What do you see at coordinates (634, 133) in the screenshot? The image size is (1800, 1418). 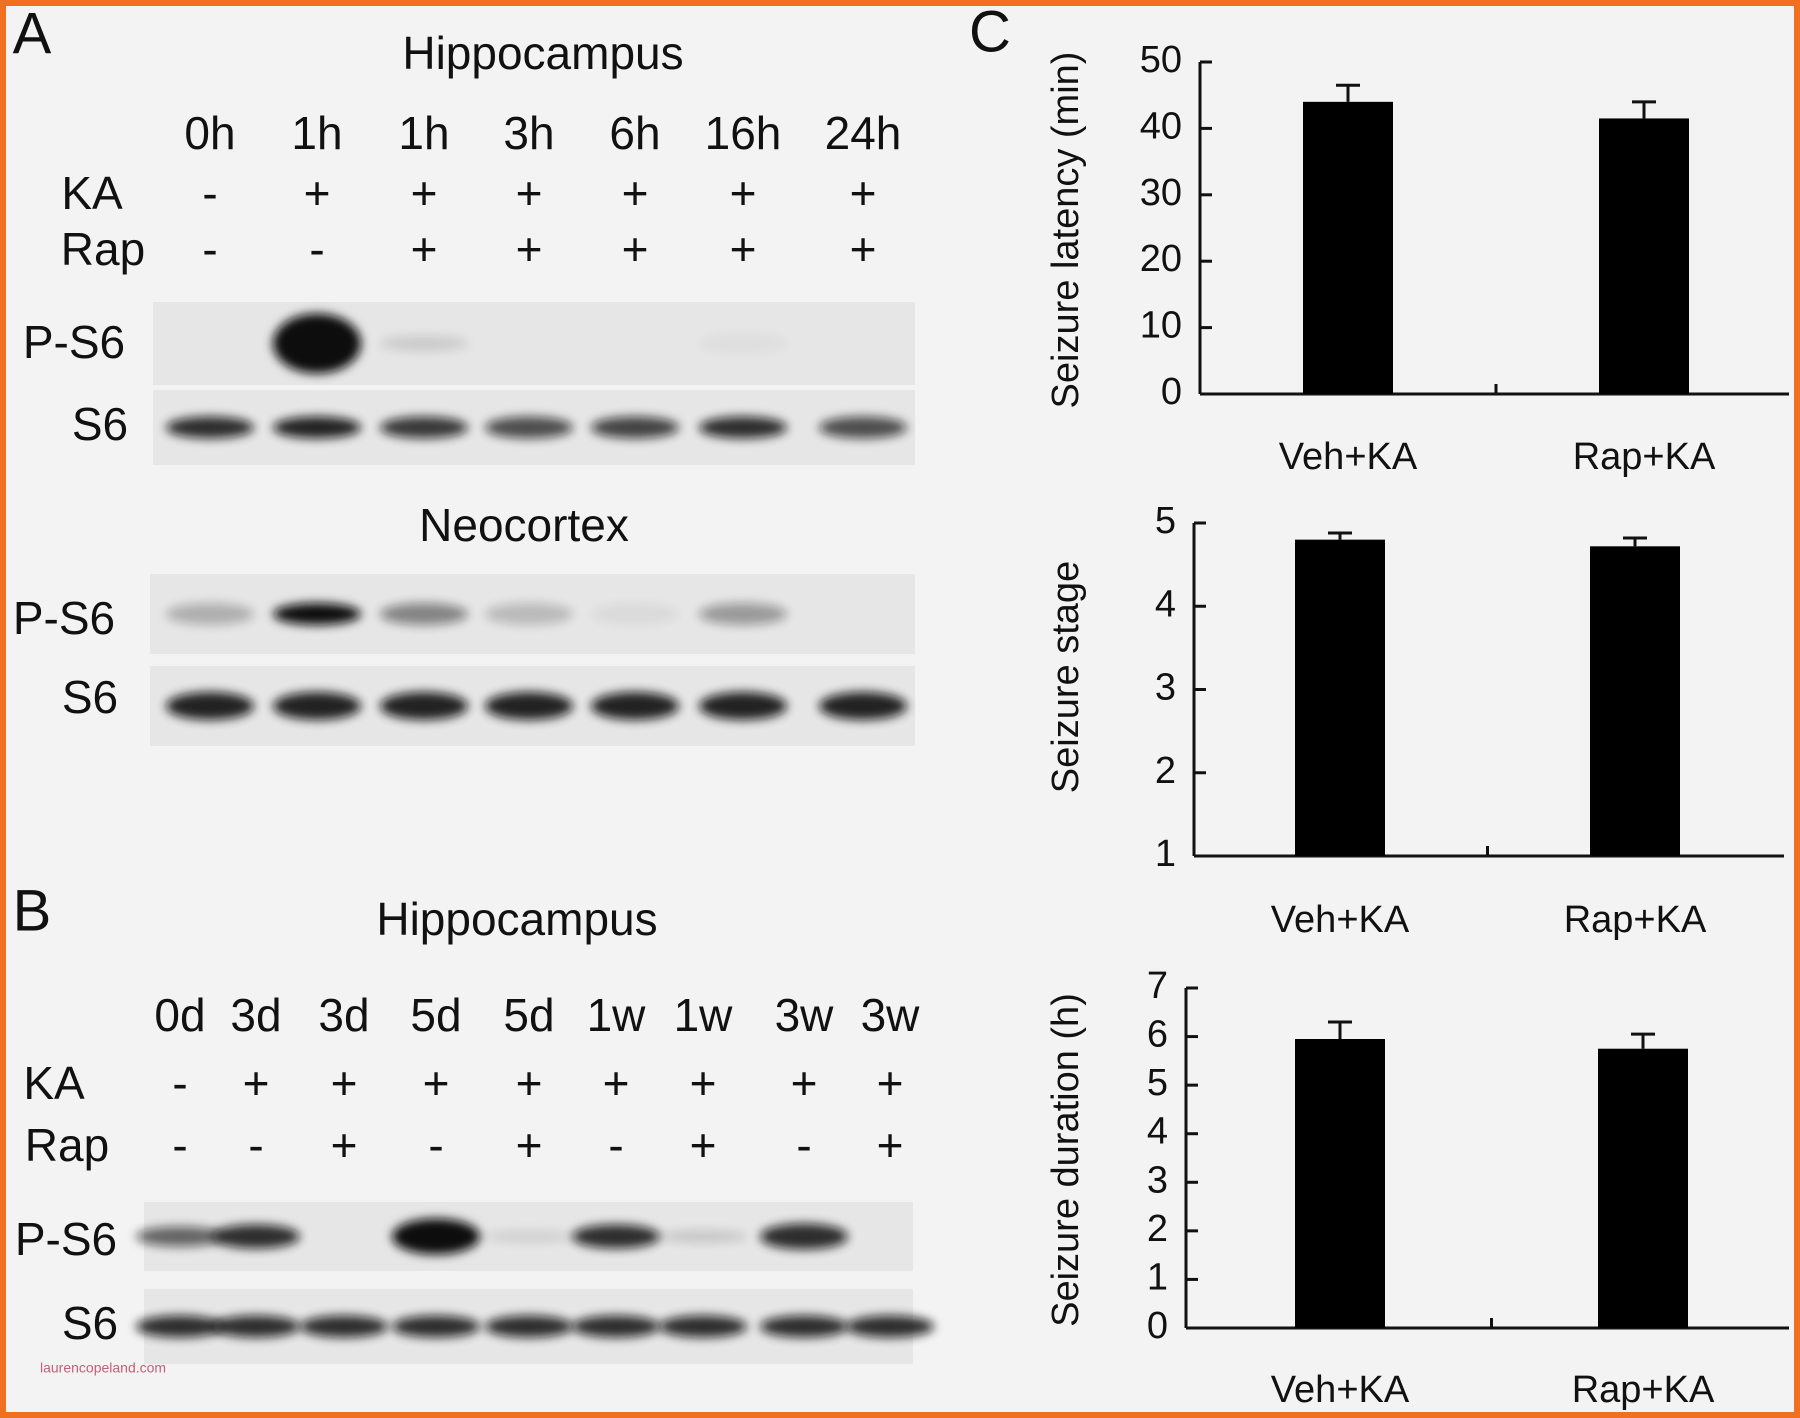 I see `lane-label: 6h` at bounding box center [634, 133].